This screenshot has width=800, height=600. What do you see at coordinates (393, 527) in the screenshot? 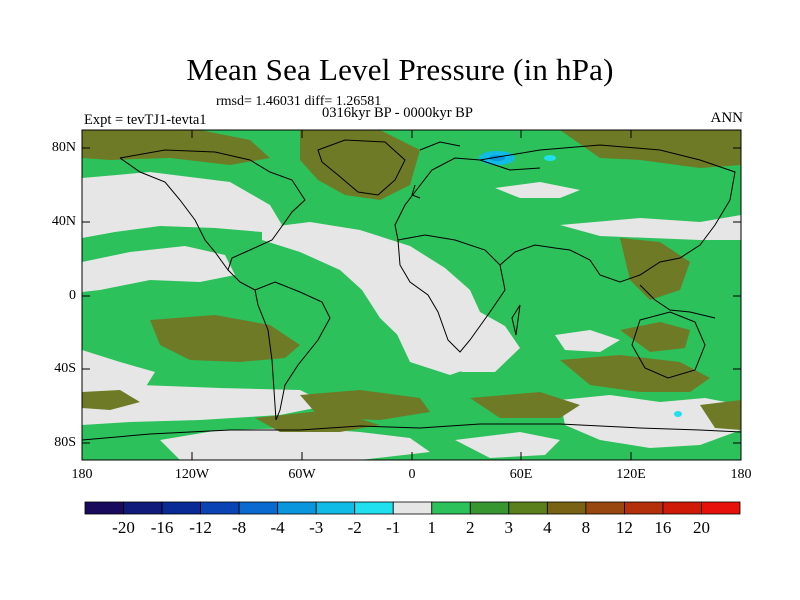
I see `colorbar-label-7: -1` at bounding box center [393, 527].